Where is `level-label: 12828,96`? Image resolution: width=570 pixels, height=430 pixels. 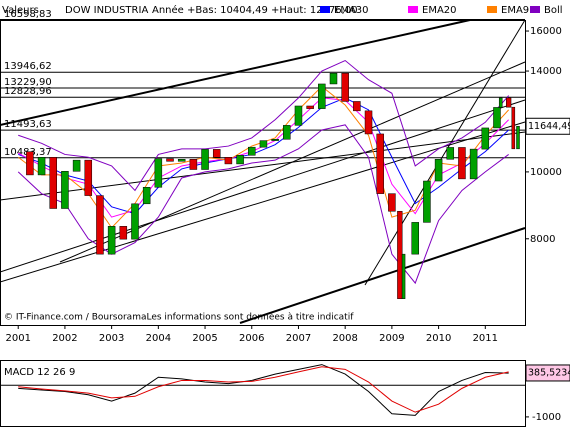
level-label: 12828,96 is located at coordinates (28, 91).